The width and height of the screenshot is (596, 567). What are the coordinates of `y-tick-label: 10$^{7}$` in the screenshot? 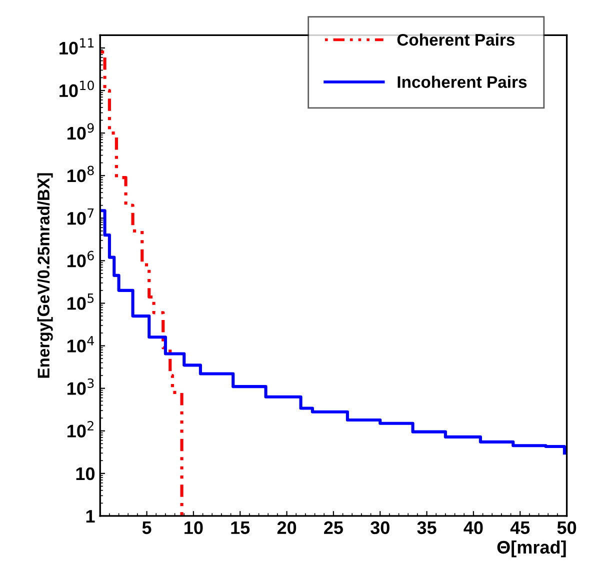 It's located at (81, 216).